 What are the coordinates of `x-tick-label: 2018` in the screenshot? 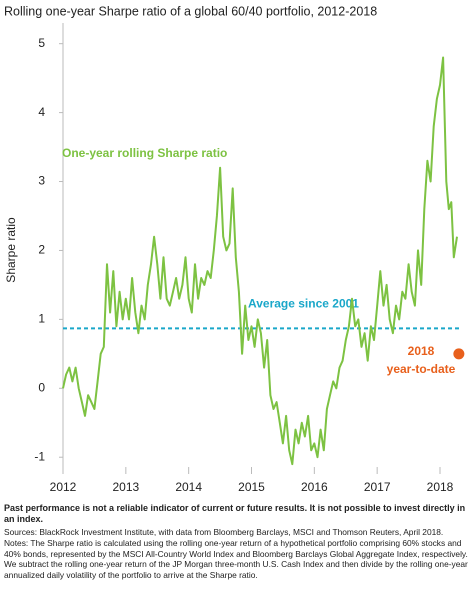 It's located at (440, 487).